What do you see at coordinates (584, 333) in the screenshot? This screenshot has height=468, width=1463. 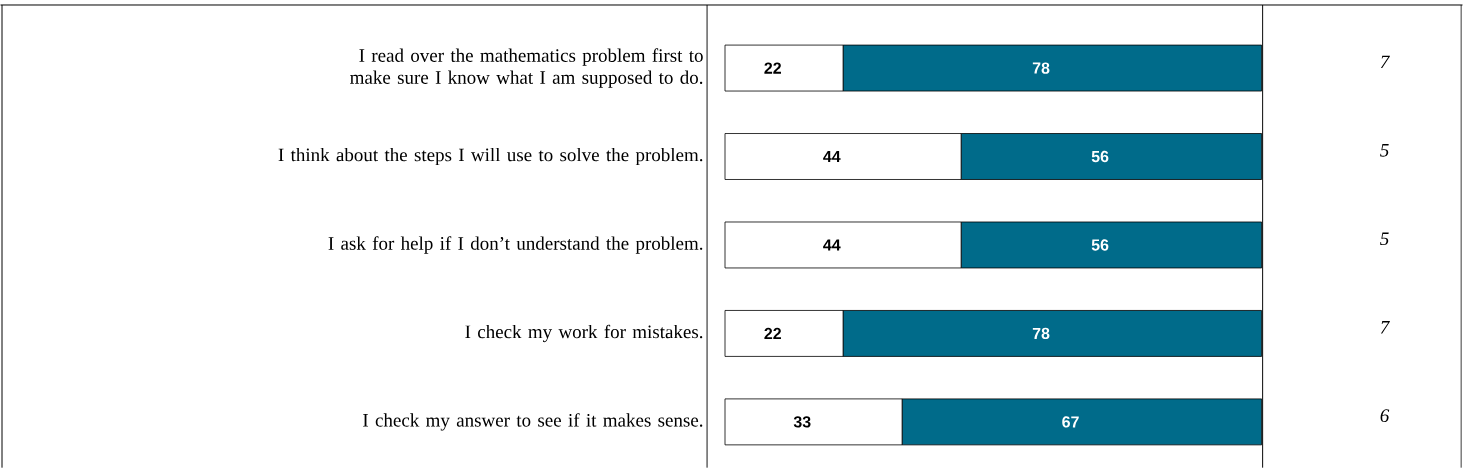 I see `y-tick-label: I check my work for mistakes.` at bounding box center [584, 333].